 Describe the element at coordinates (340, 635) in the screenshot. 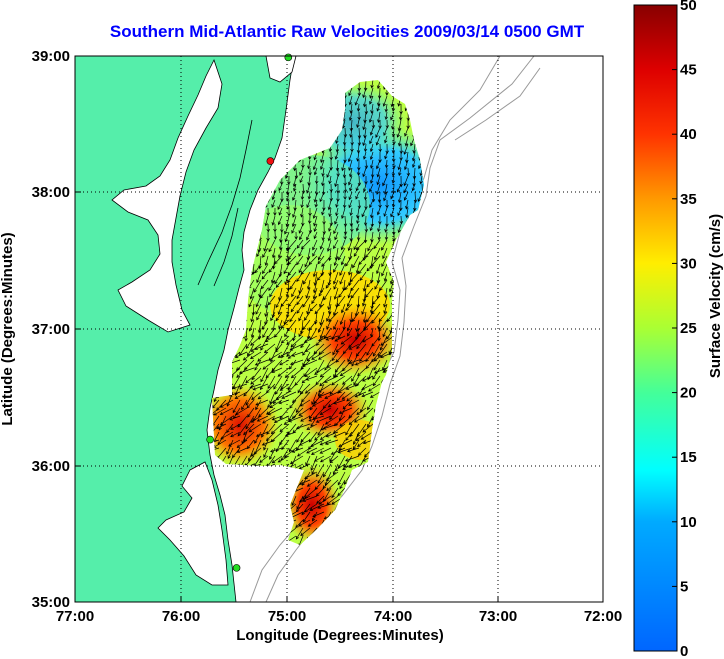

I see `x-axis-label: Longitude (Degrees:Minutes)` at that location.